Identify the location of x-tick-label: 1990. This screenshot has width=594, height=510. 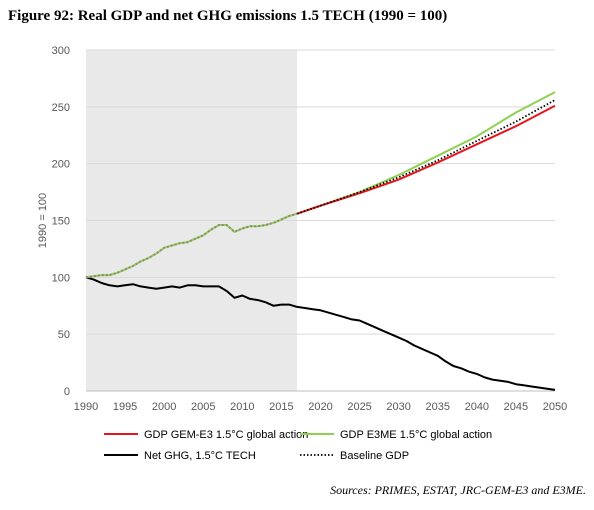
(86, 407).